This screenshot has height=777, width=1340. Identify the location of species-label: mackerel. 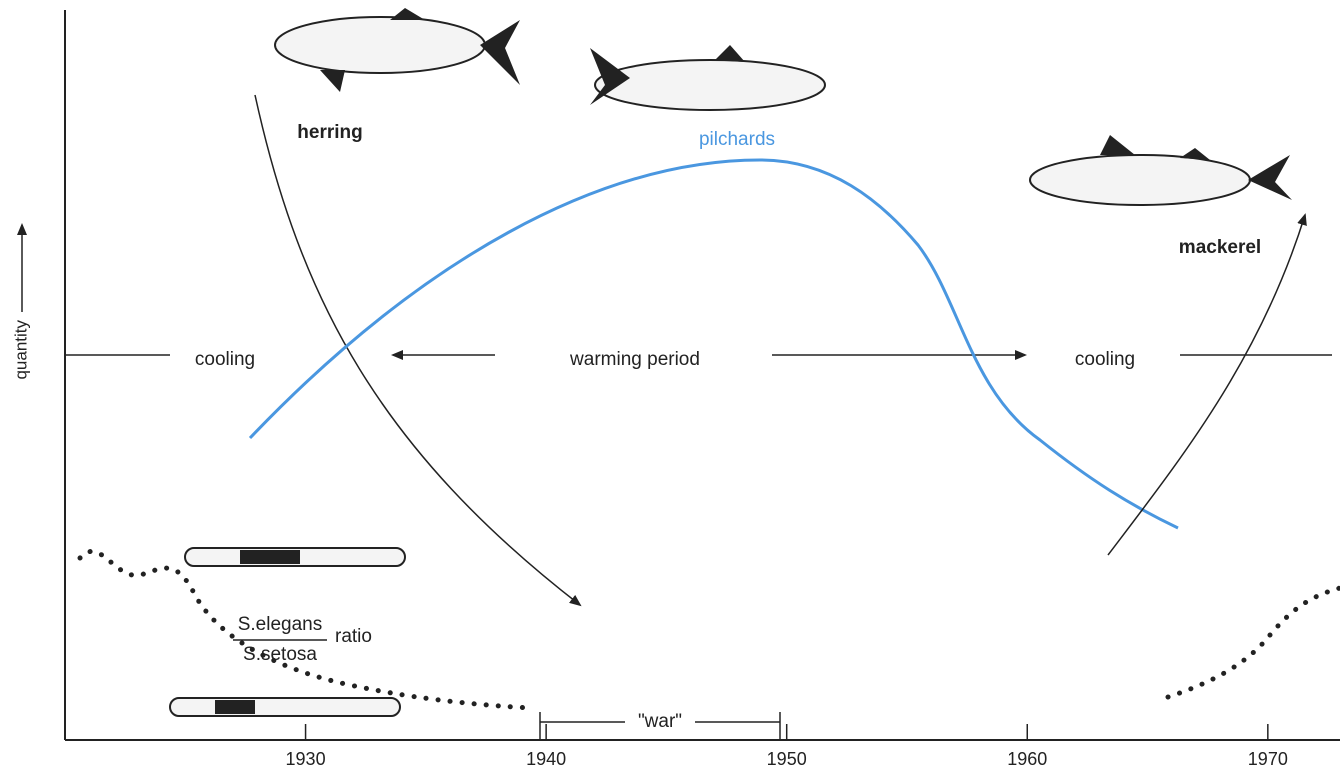
(1220, 247).